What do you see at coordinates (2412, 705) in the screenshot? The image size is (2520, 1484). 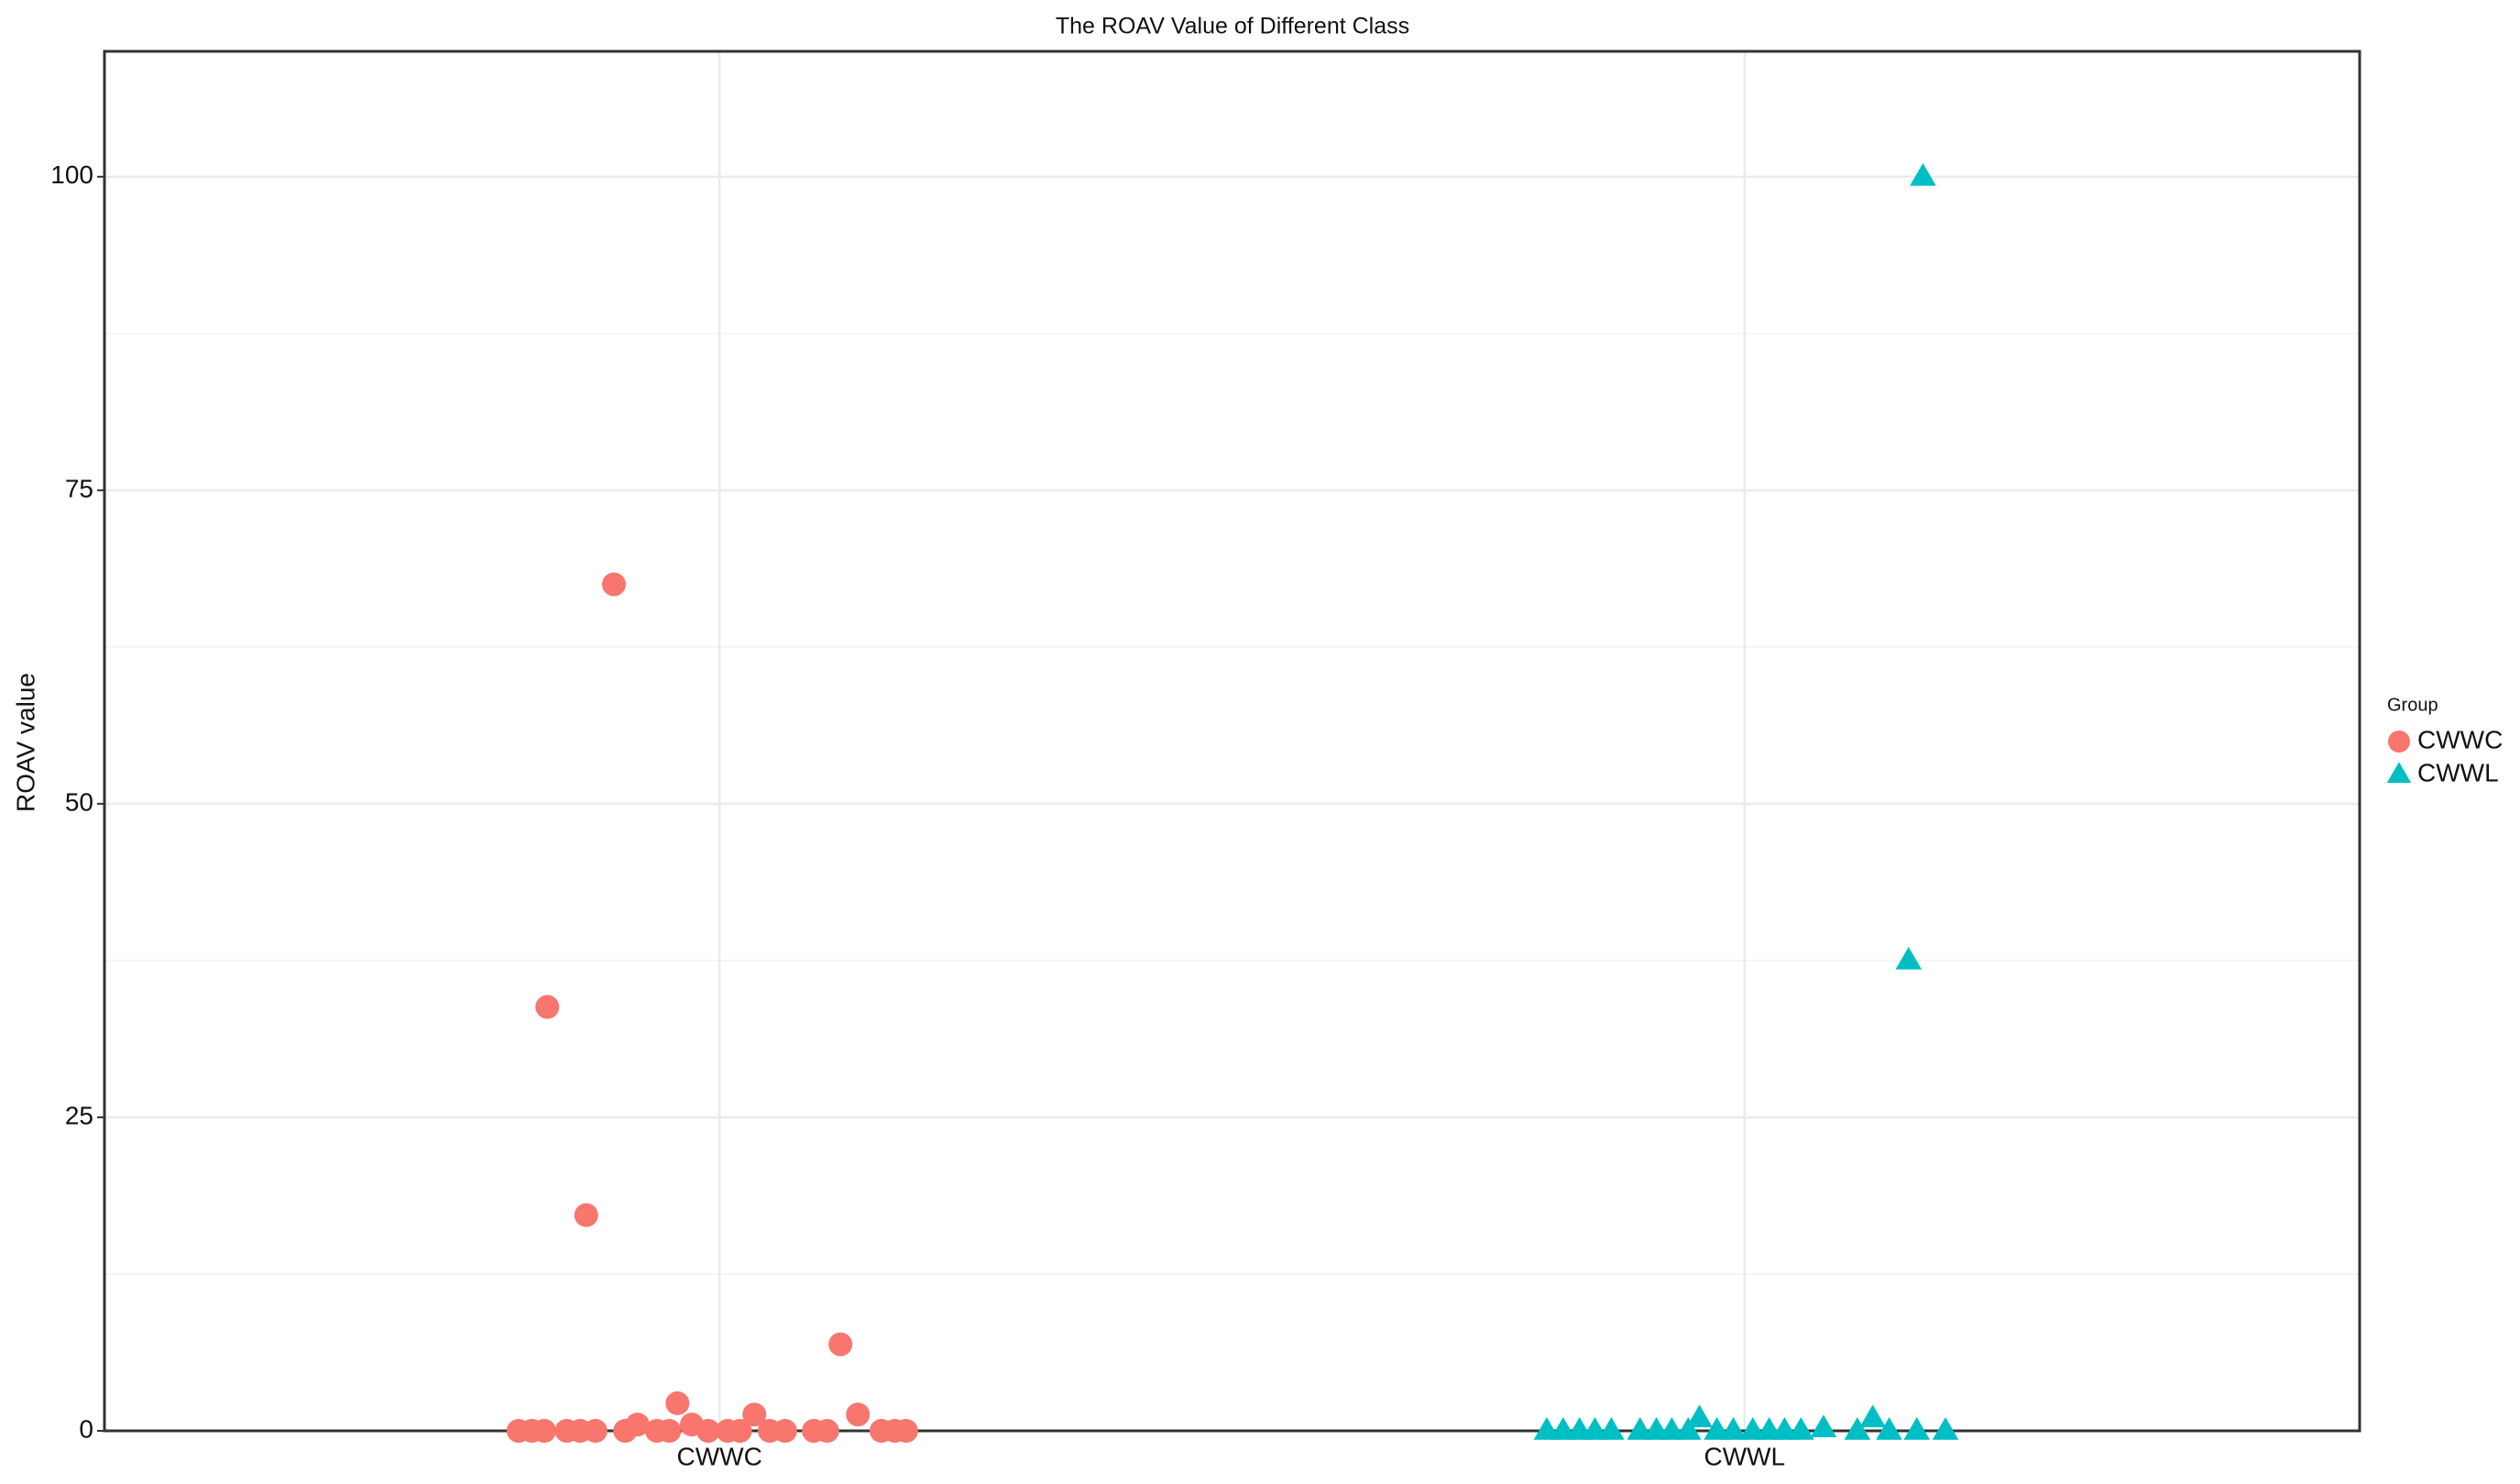 I see `legend-title: Group` at bounding box center [2412, 705].